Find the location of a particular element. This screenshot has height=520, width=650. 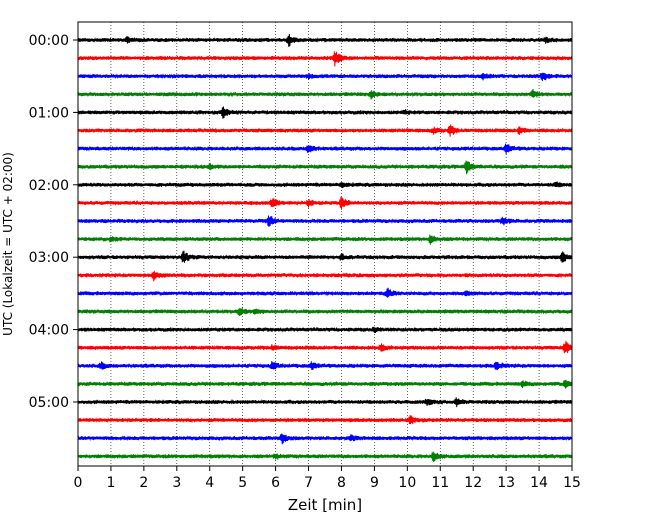

y-tick-label-5: 05:00 is located at coordinates (49, 403).